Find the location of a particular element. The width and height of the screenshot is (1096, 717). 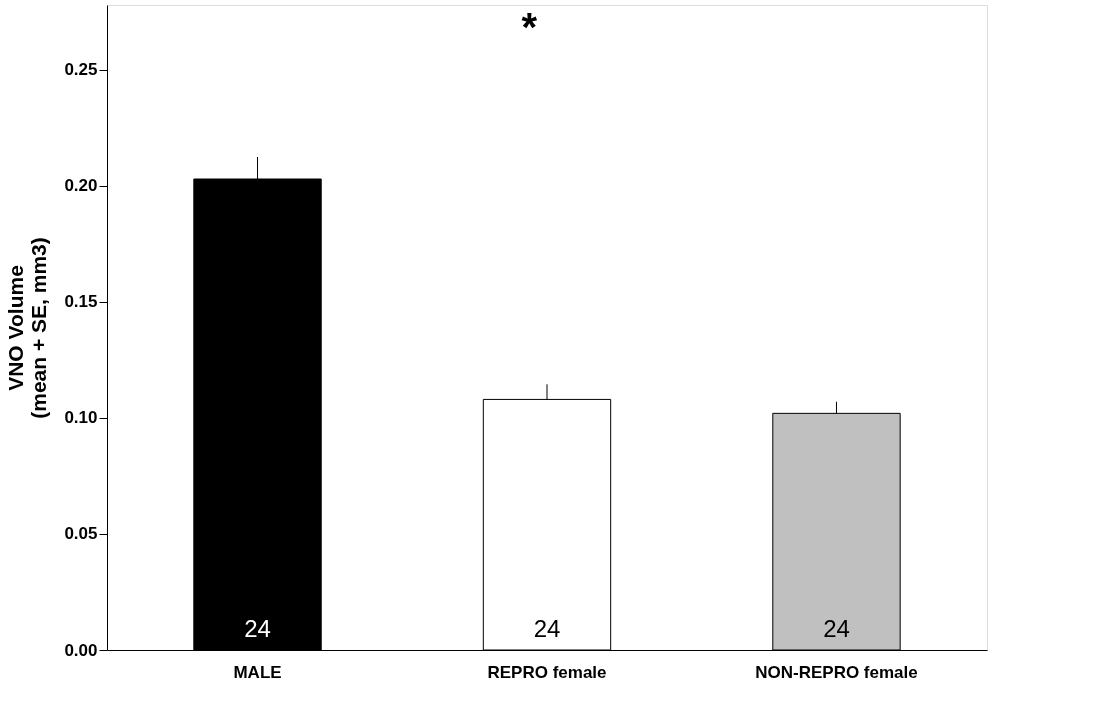

x-tick-label: NON-REPRO female is located at coordinates (836, 672).